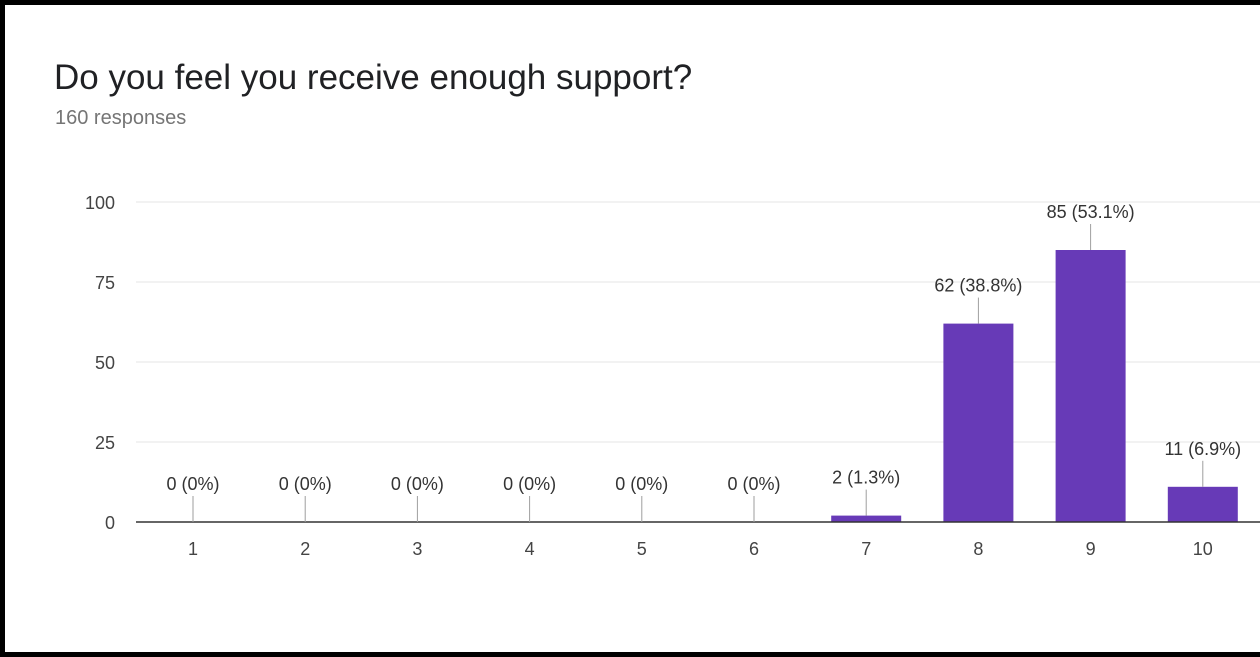 The image size is (1260, 657). What do you see at coordinates (530, 549) in the screenshot?
I see `x-tick-label: 4` at bounding box center [530, 549].